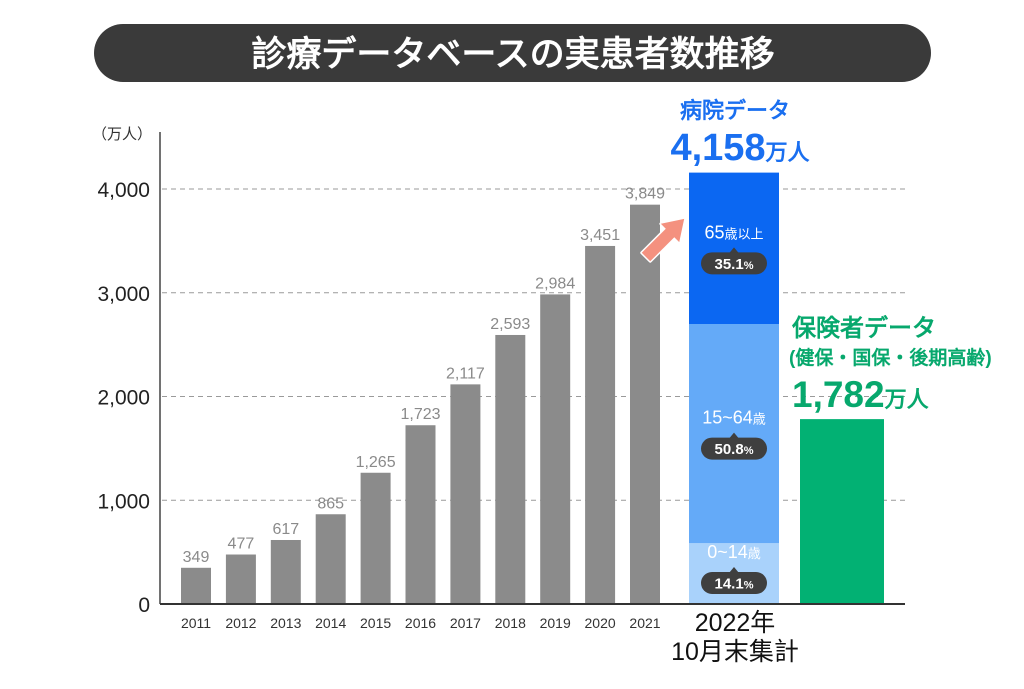 The image size is (1024, 689). I want to click on bar-2014, so click(330, 559).